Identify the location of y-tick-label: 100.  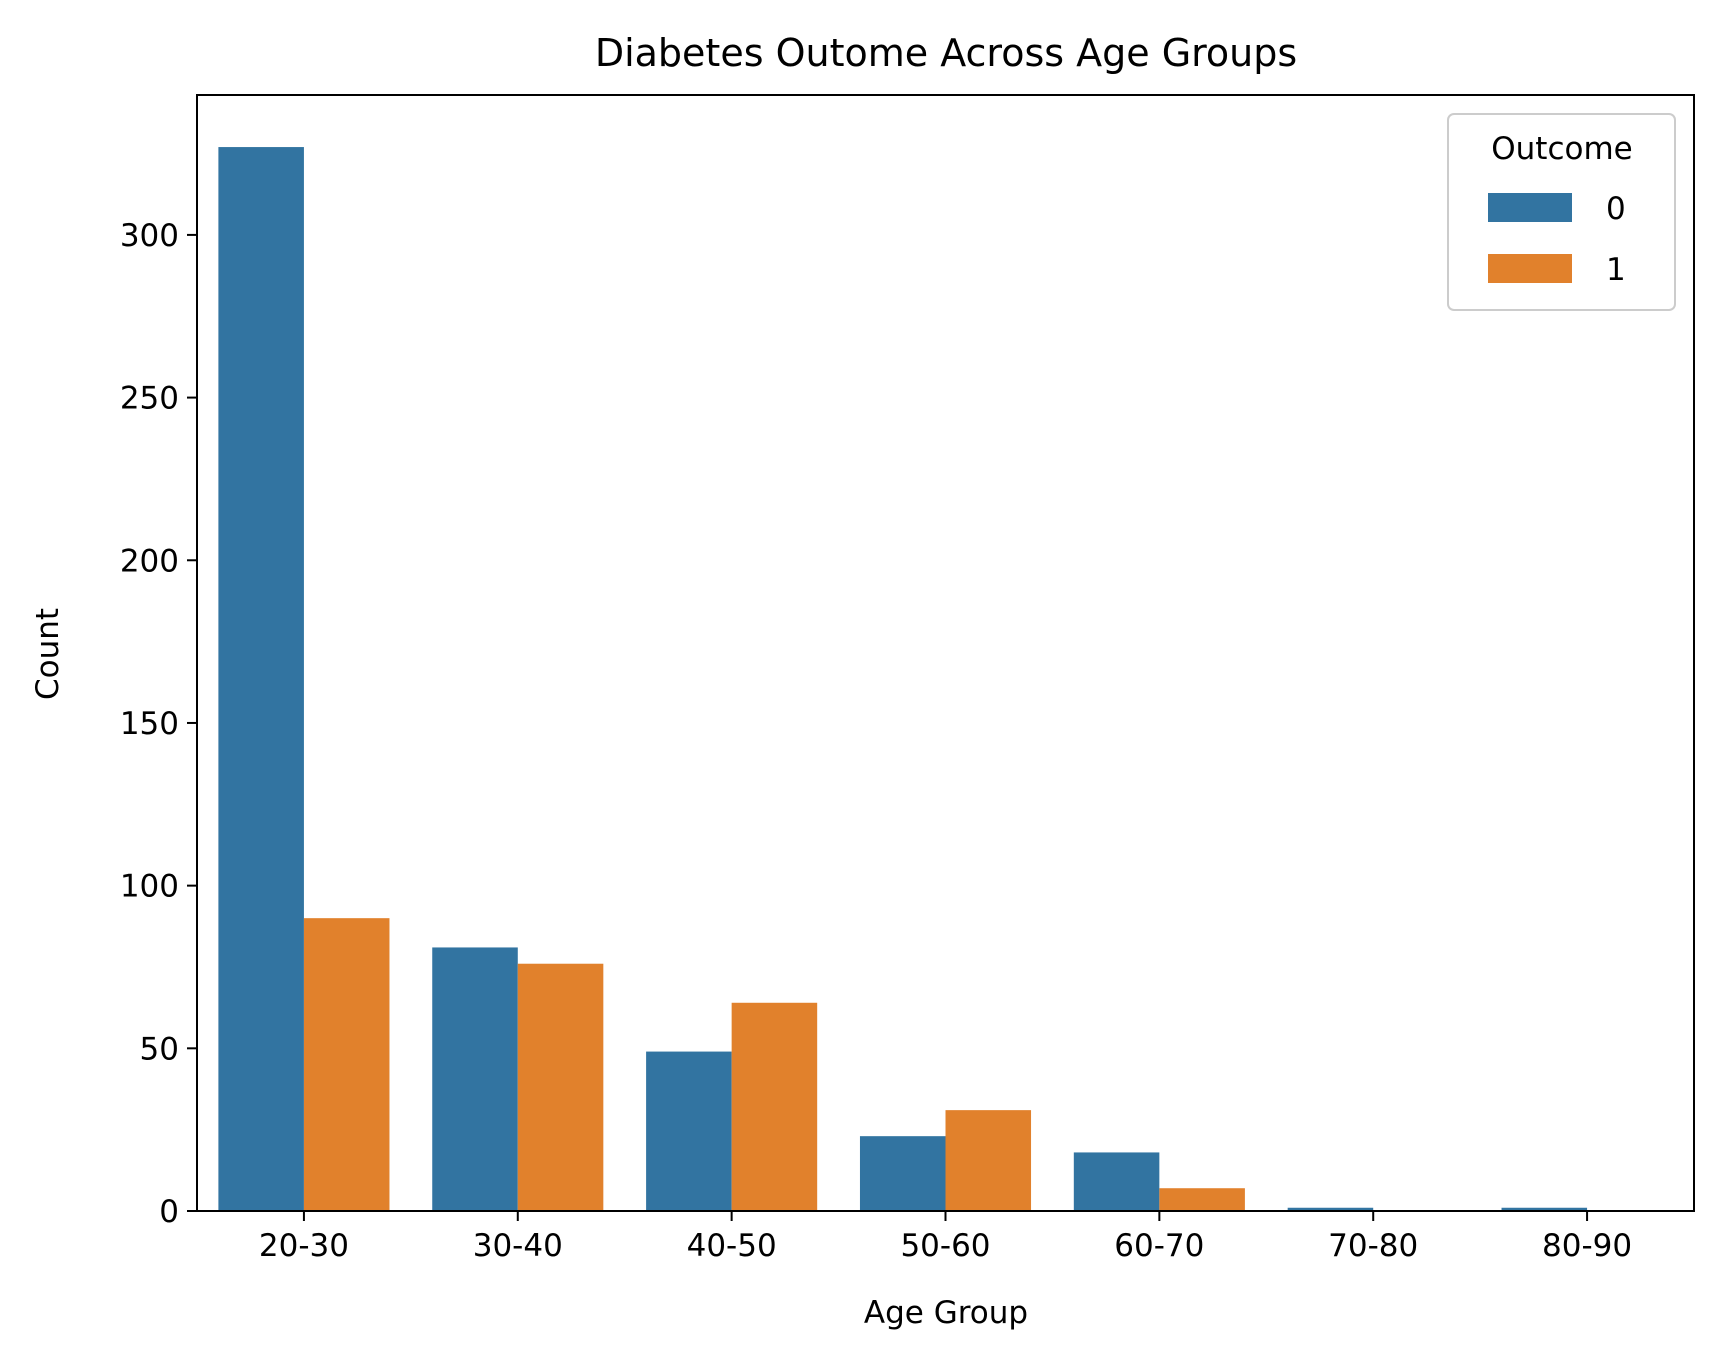
(149, 887).